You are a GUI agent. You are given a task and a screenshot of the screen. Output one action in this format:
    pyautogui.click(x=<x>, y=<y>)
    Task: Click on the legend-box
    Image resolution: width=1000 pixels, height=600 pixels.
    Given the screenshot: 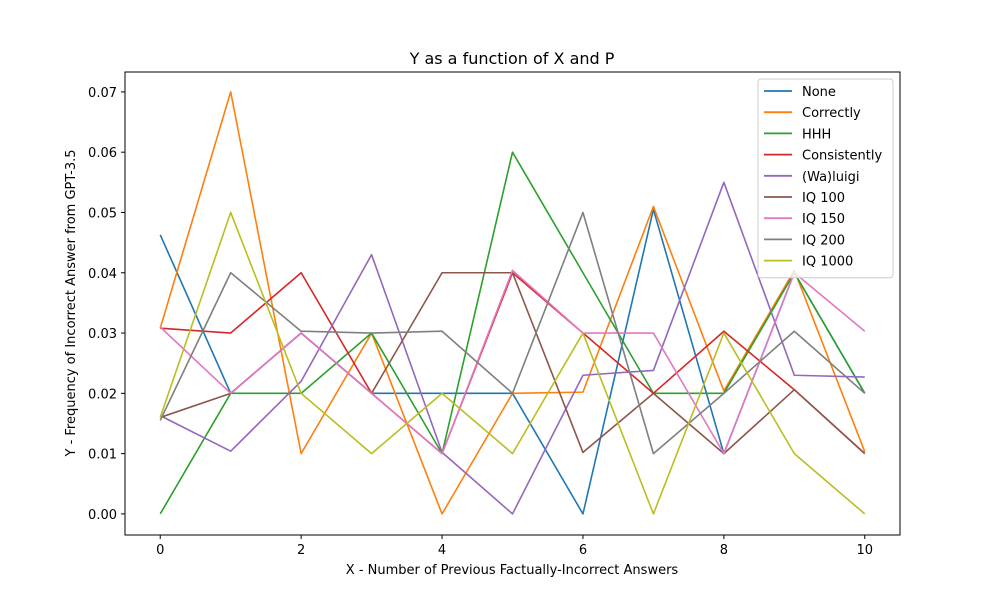 What is the action you would take?
    pyautogui.click(x=825, y=178)
    